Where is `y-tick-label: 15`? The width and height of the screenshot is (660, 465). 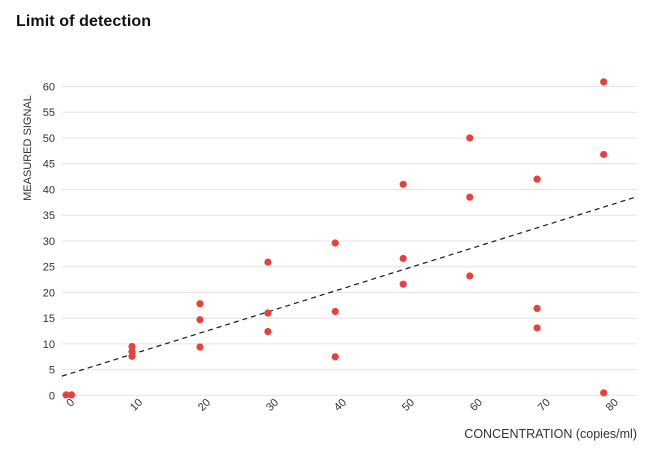
y-tick-label: 15 is located at coordinates (49, 319).